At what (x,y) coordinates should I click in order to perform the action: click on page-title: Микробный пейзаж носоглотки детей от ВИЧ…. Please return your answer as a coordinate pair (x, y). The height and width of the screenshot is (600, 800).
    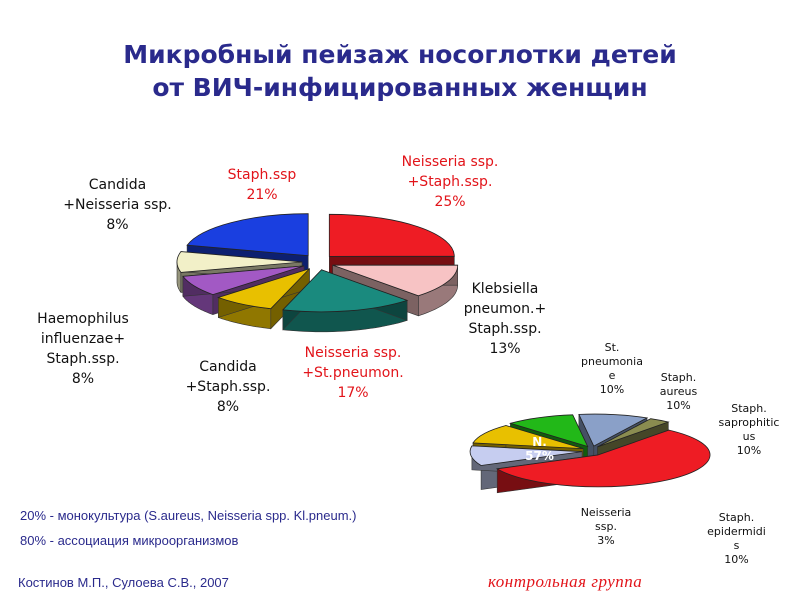
    Looking at the image, I should click on (400, 71).